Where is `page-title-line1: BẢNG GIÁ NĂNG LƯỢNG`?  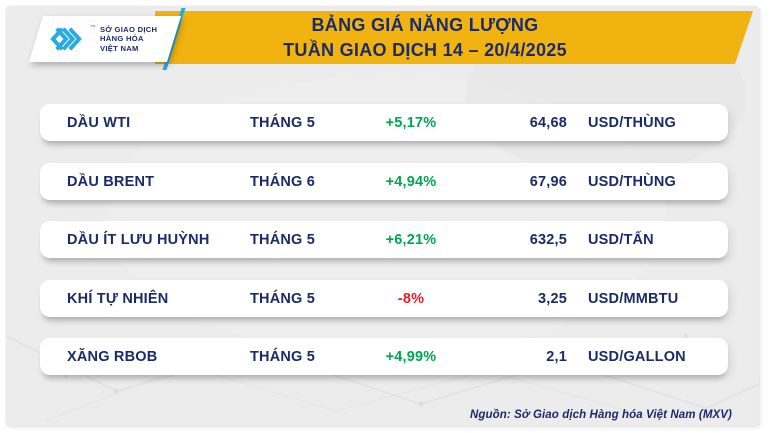
page-title-line1: BẢNG GIÁ NĂNG LƯỢNG is located at coordinates (425, 24).